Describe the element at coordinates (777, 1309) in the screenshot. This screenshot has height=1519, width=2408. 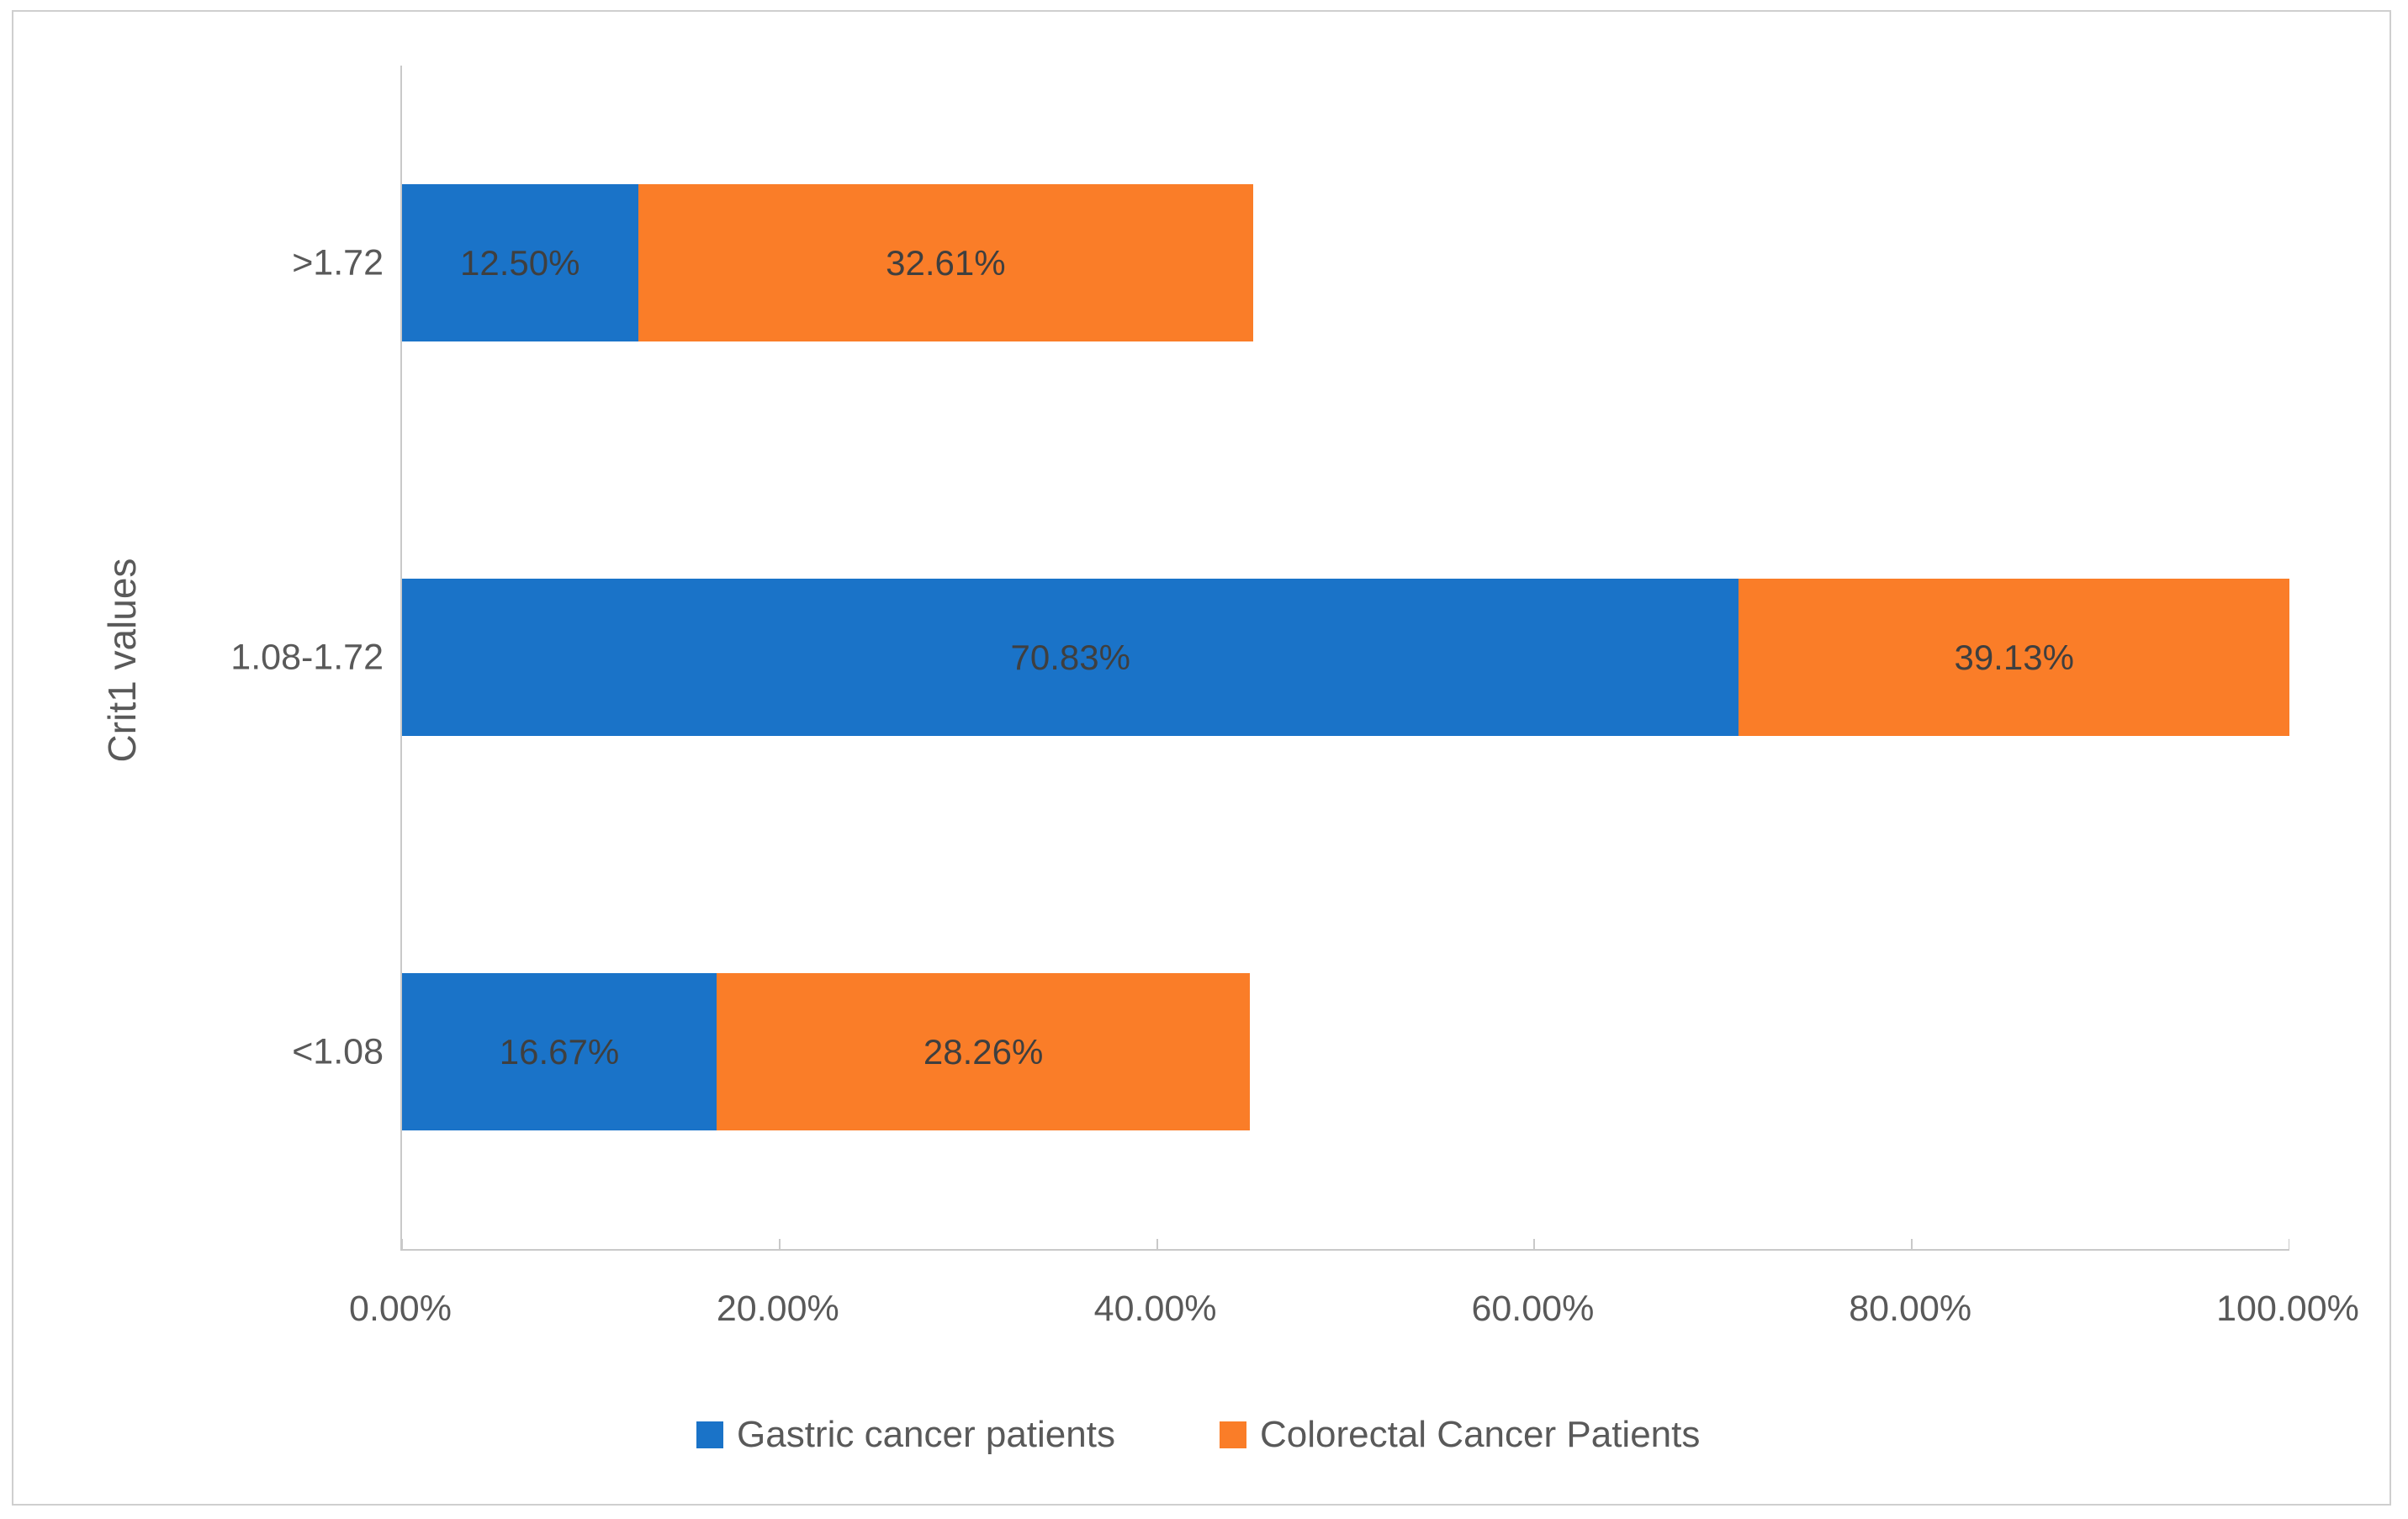
I see `x-tick-label: 20.00%` at that location.